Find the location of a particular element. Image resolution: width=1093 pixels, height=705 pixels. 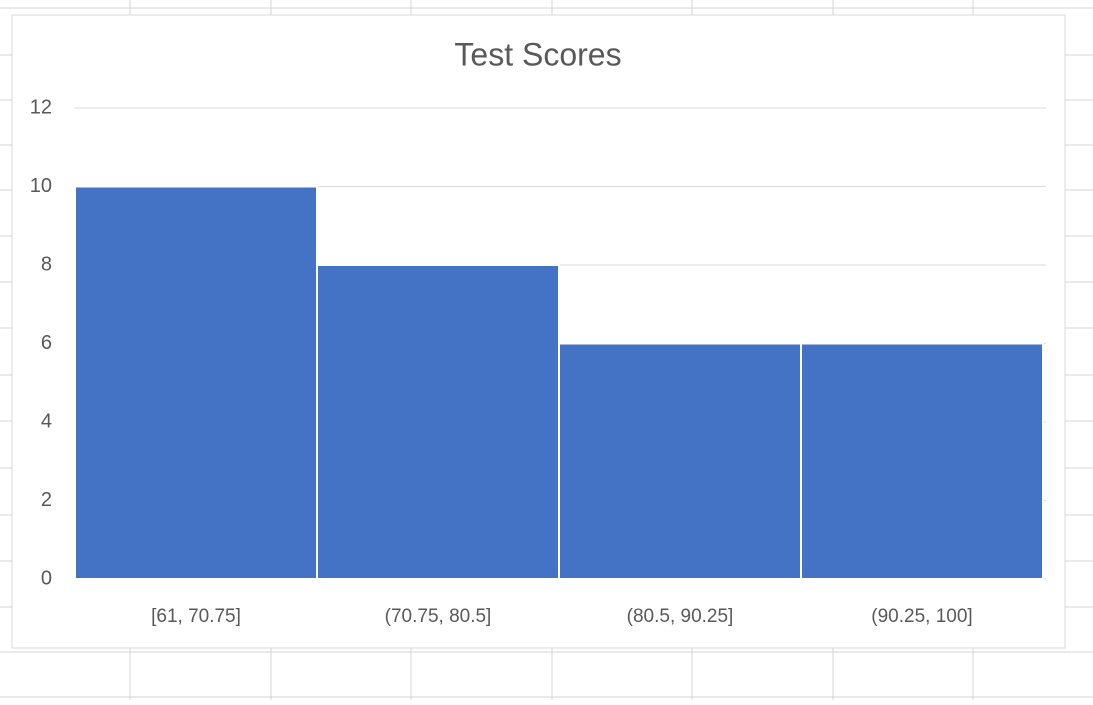

x-tick-label: (90.25, 100] is located at coordinates (921, 616).